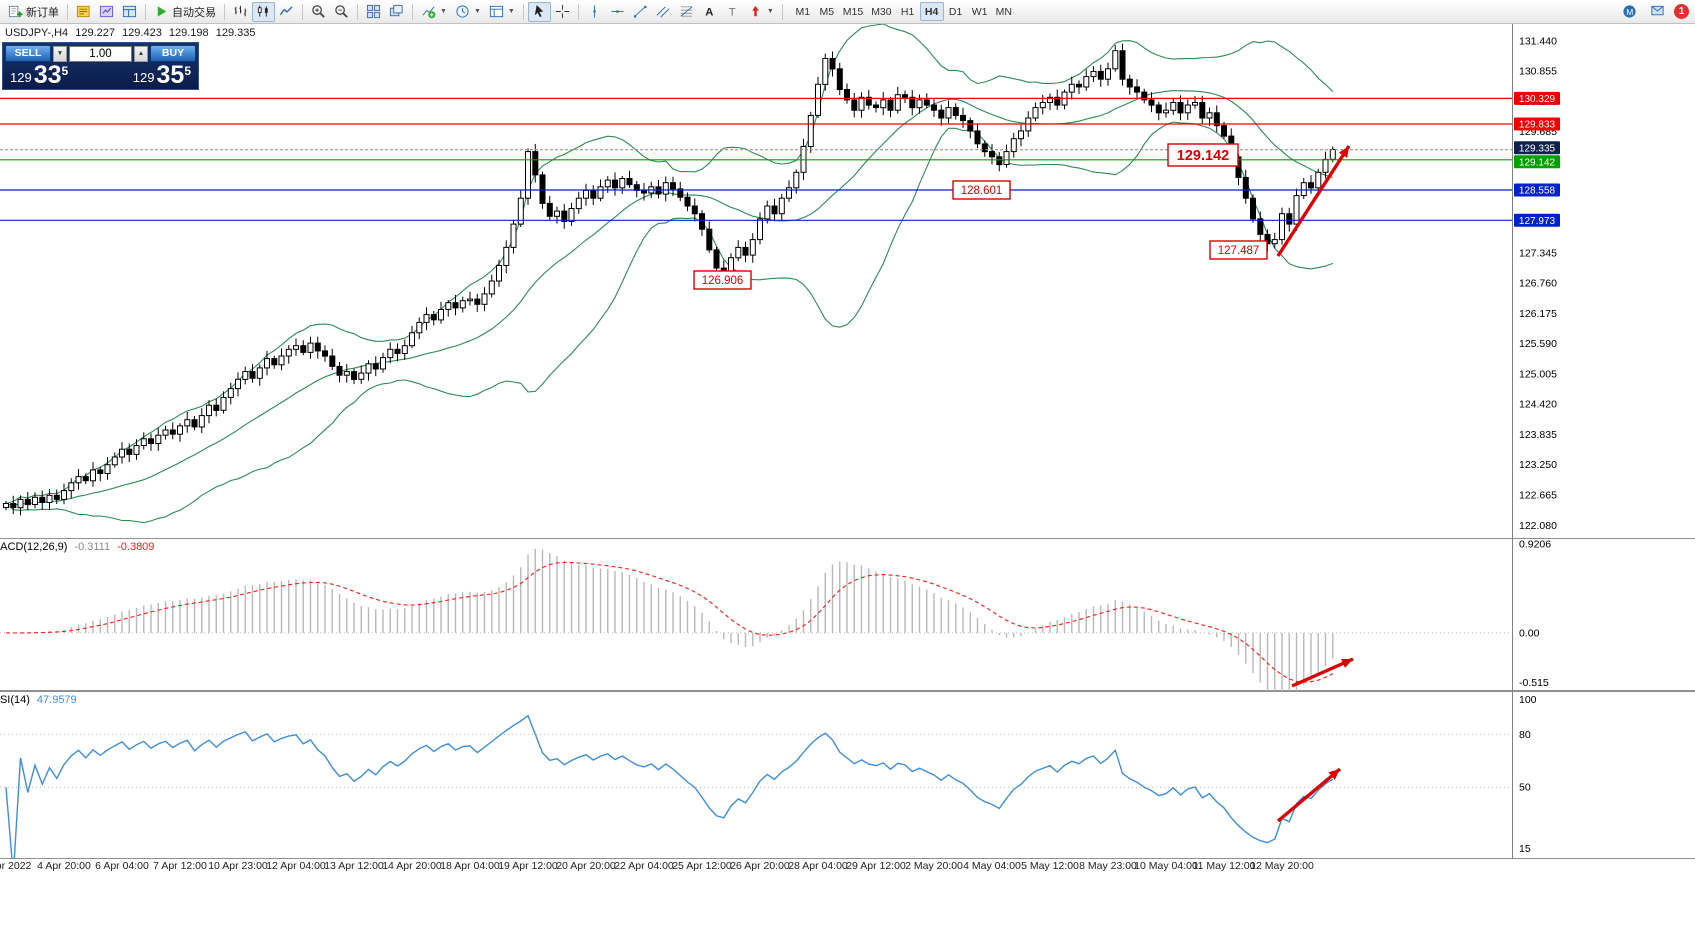 The image size is (1695, 947). What do you see at coordinates (173, 53) in the screenshot?
I see `buy-button: BUY` at bounding box center [173, 53].